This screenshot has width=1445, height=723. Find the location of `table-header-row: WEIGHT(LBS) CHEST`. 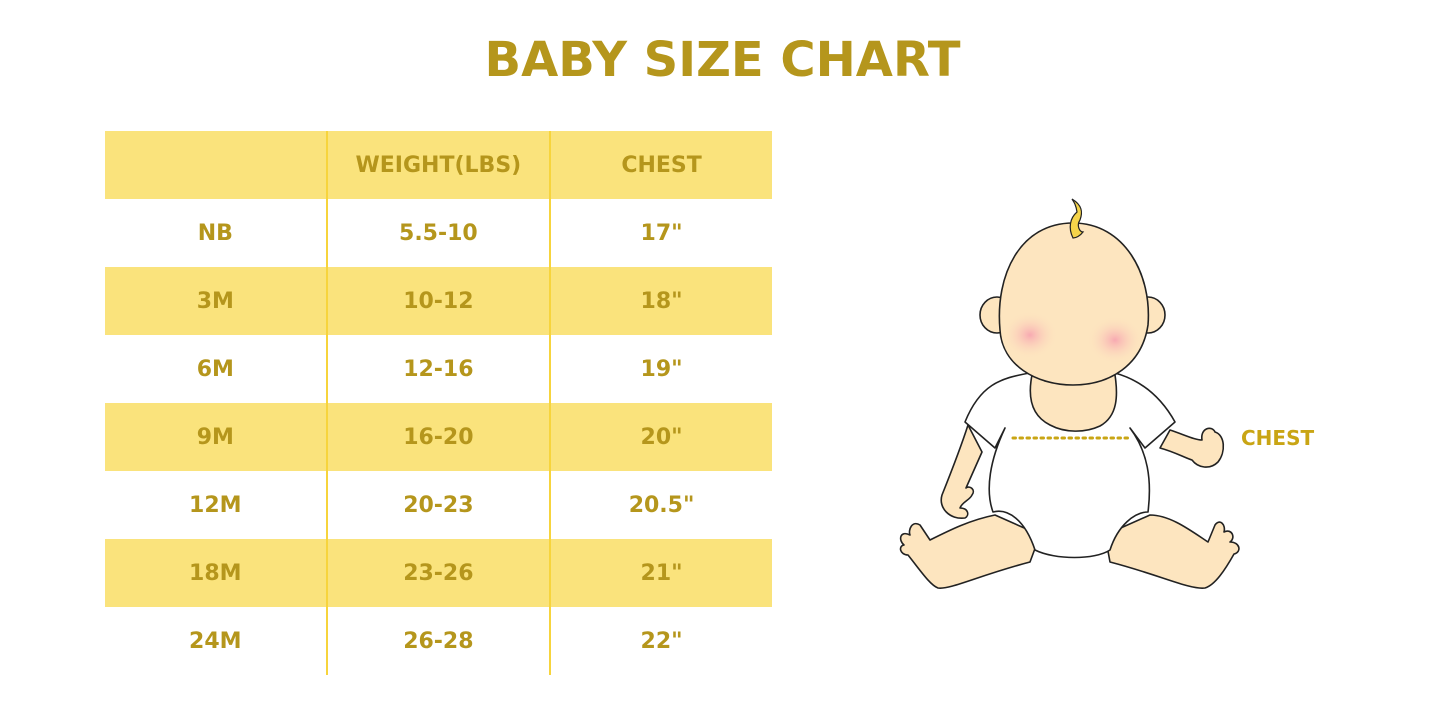

table-header-row: WEIGHT(LBS) CHEST is located at coordinates (438, 165).